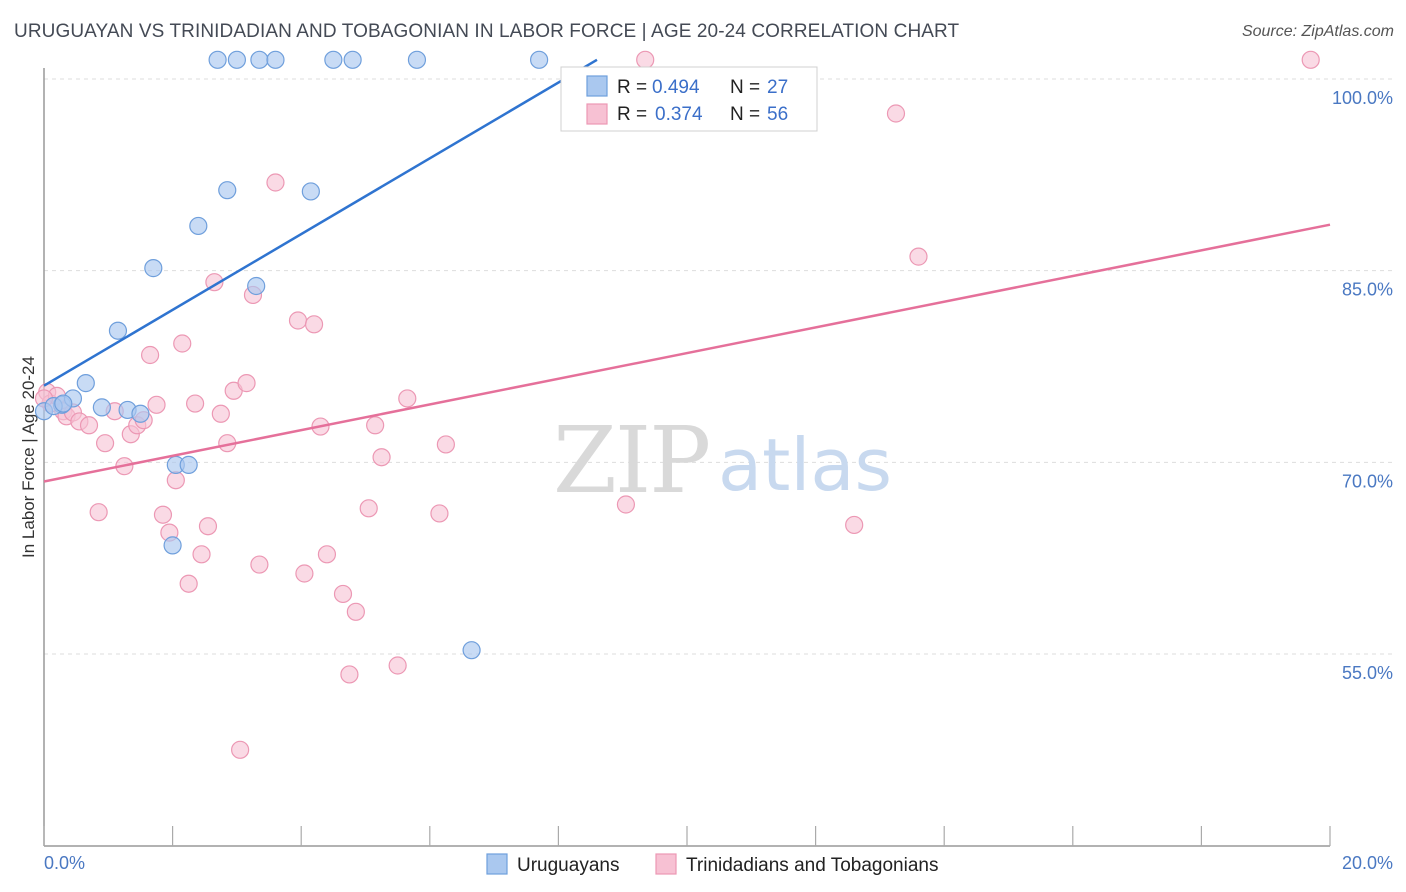  I want to click on bottom-legend-label-uruguayans: Uruguayans, so click(568, 865).